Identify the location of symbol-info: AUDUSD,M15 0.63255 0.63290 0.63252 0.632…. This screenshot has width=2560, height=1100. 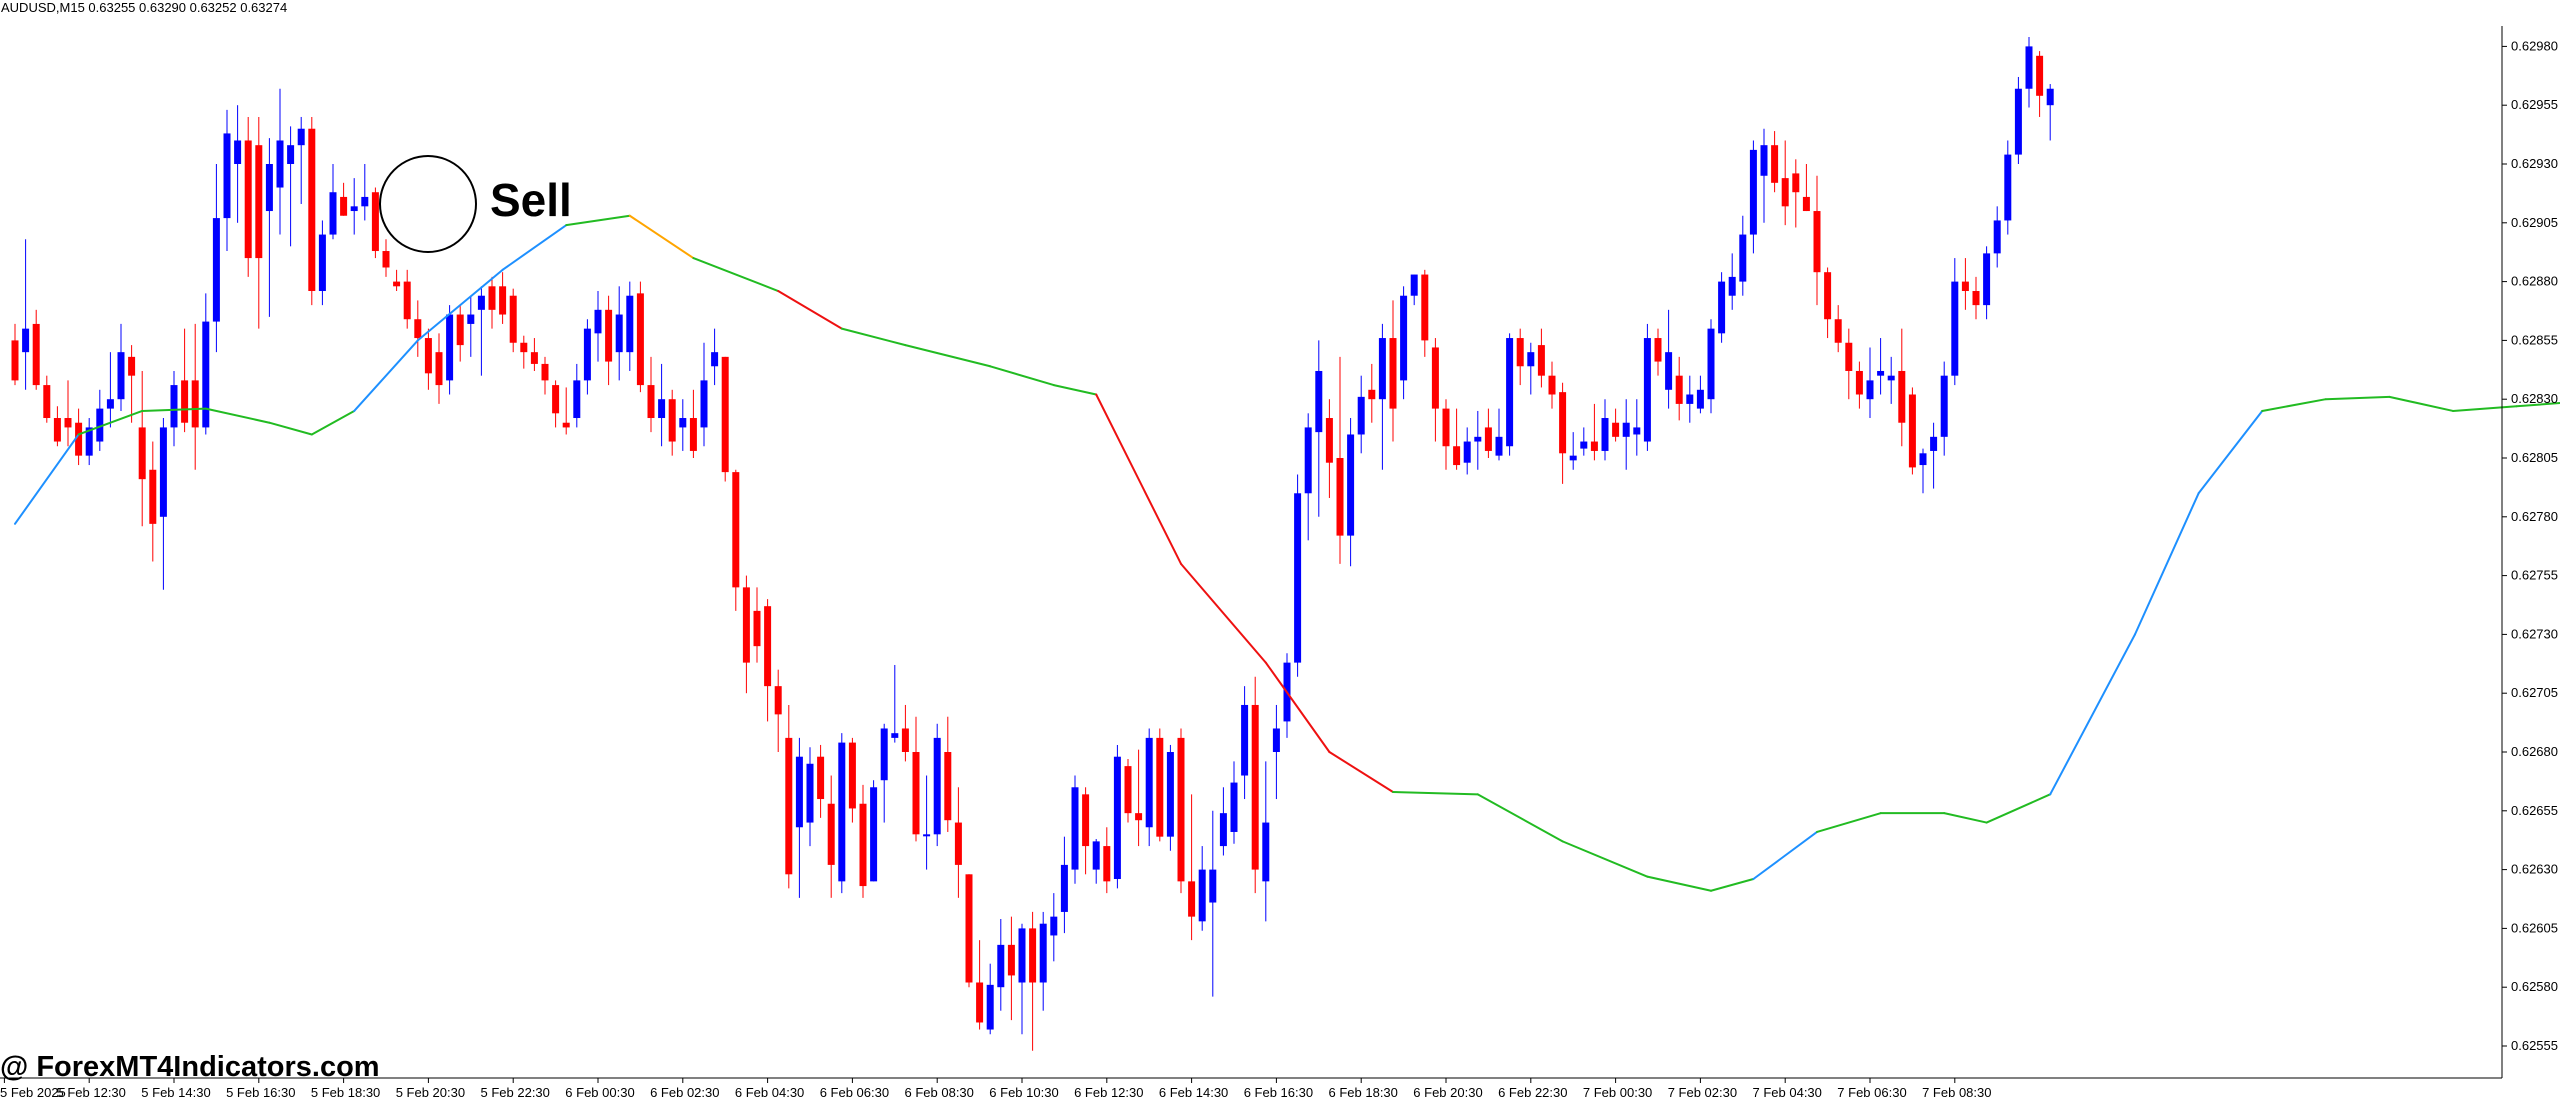
(144, 7).